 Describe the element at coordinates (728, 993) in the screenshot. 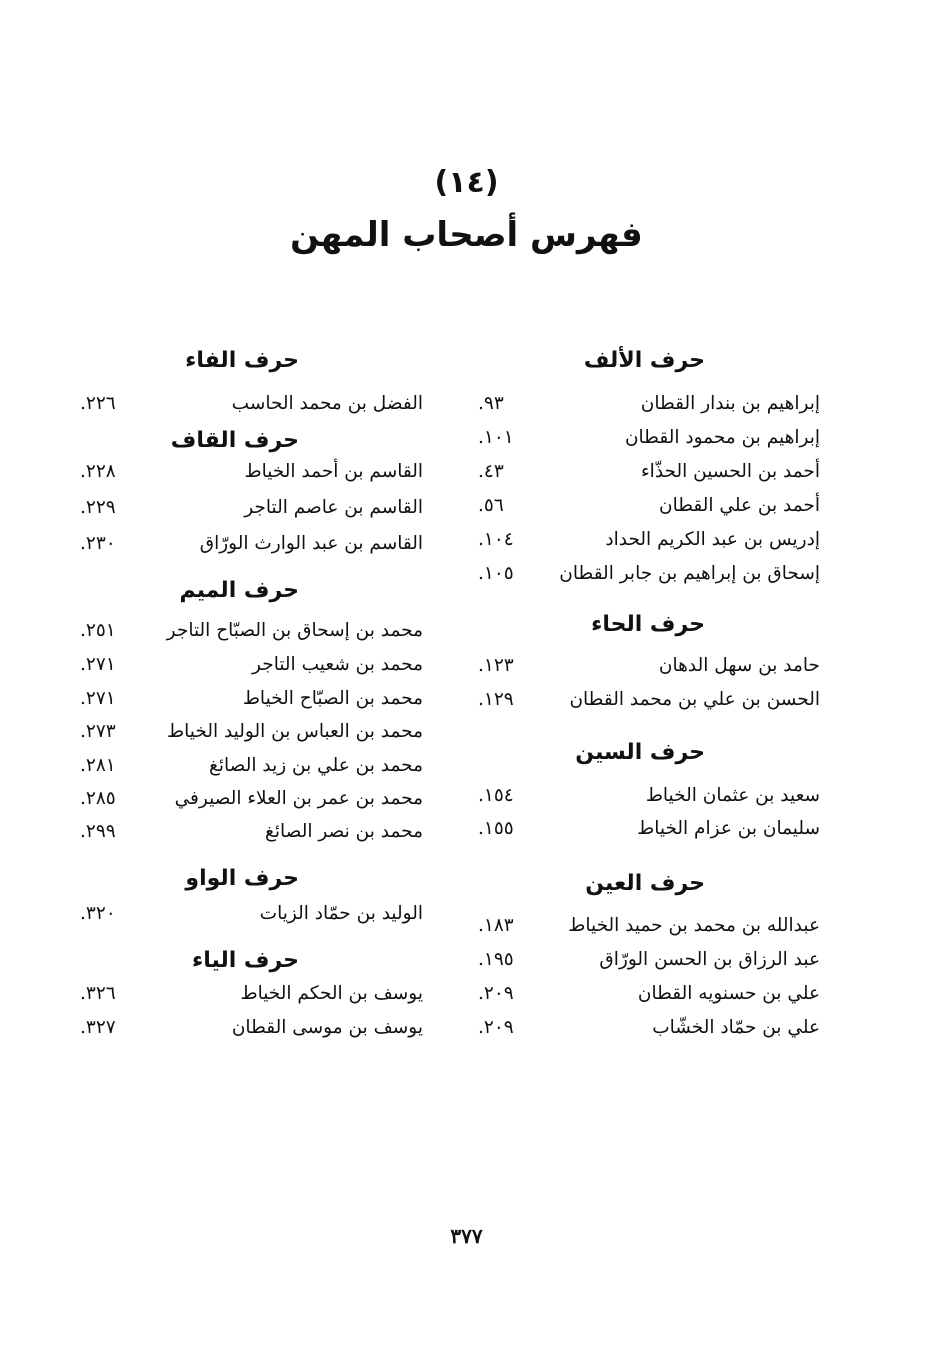

I see `entry-name: علي بن حسنويه القطان` at that location.